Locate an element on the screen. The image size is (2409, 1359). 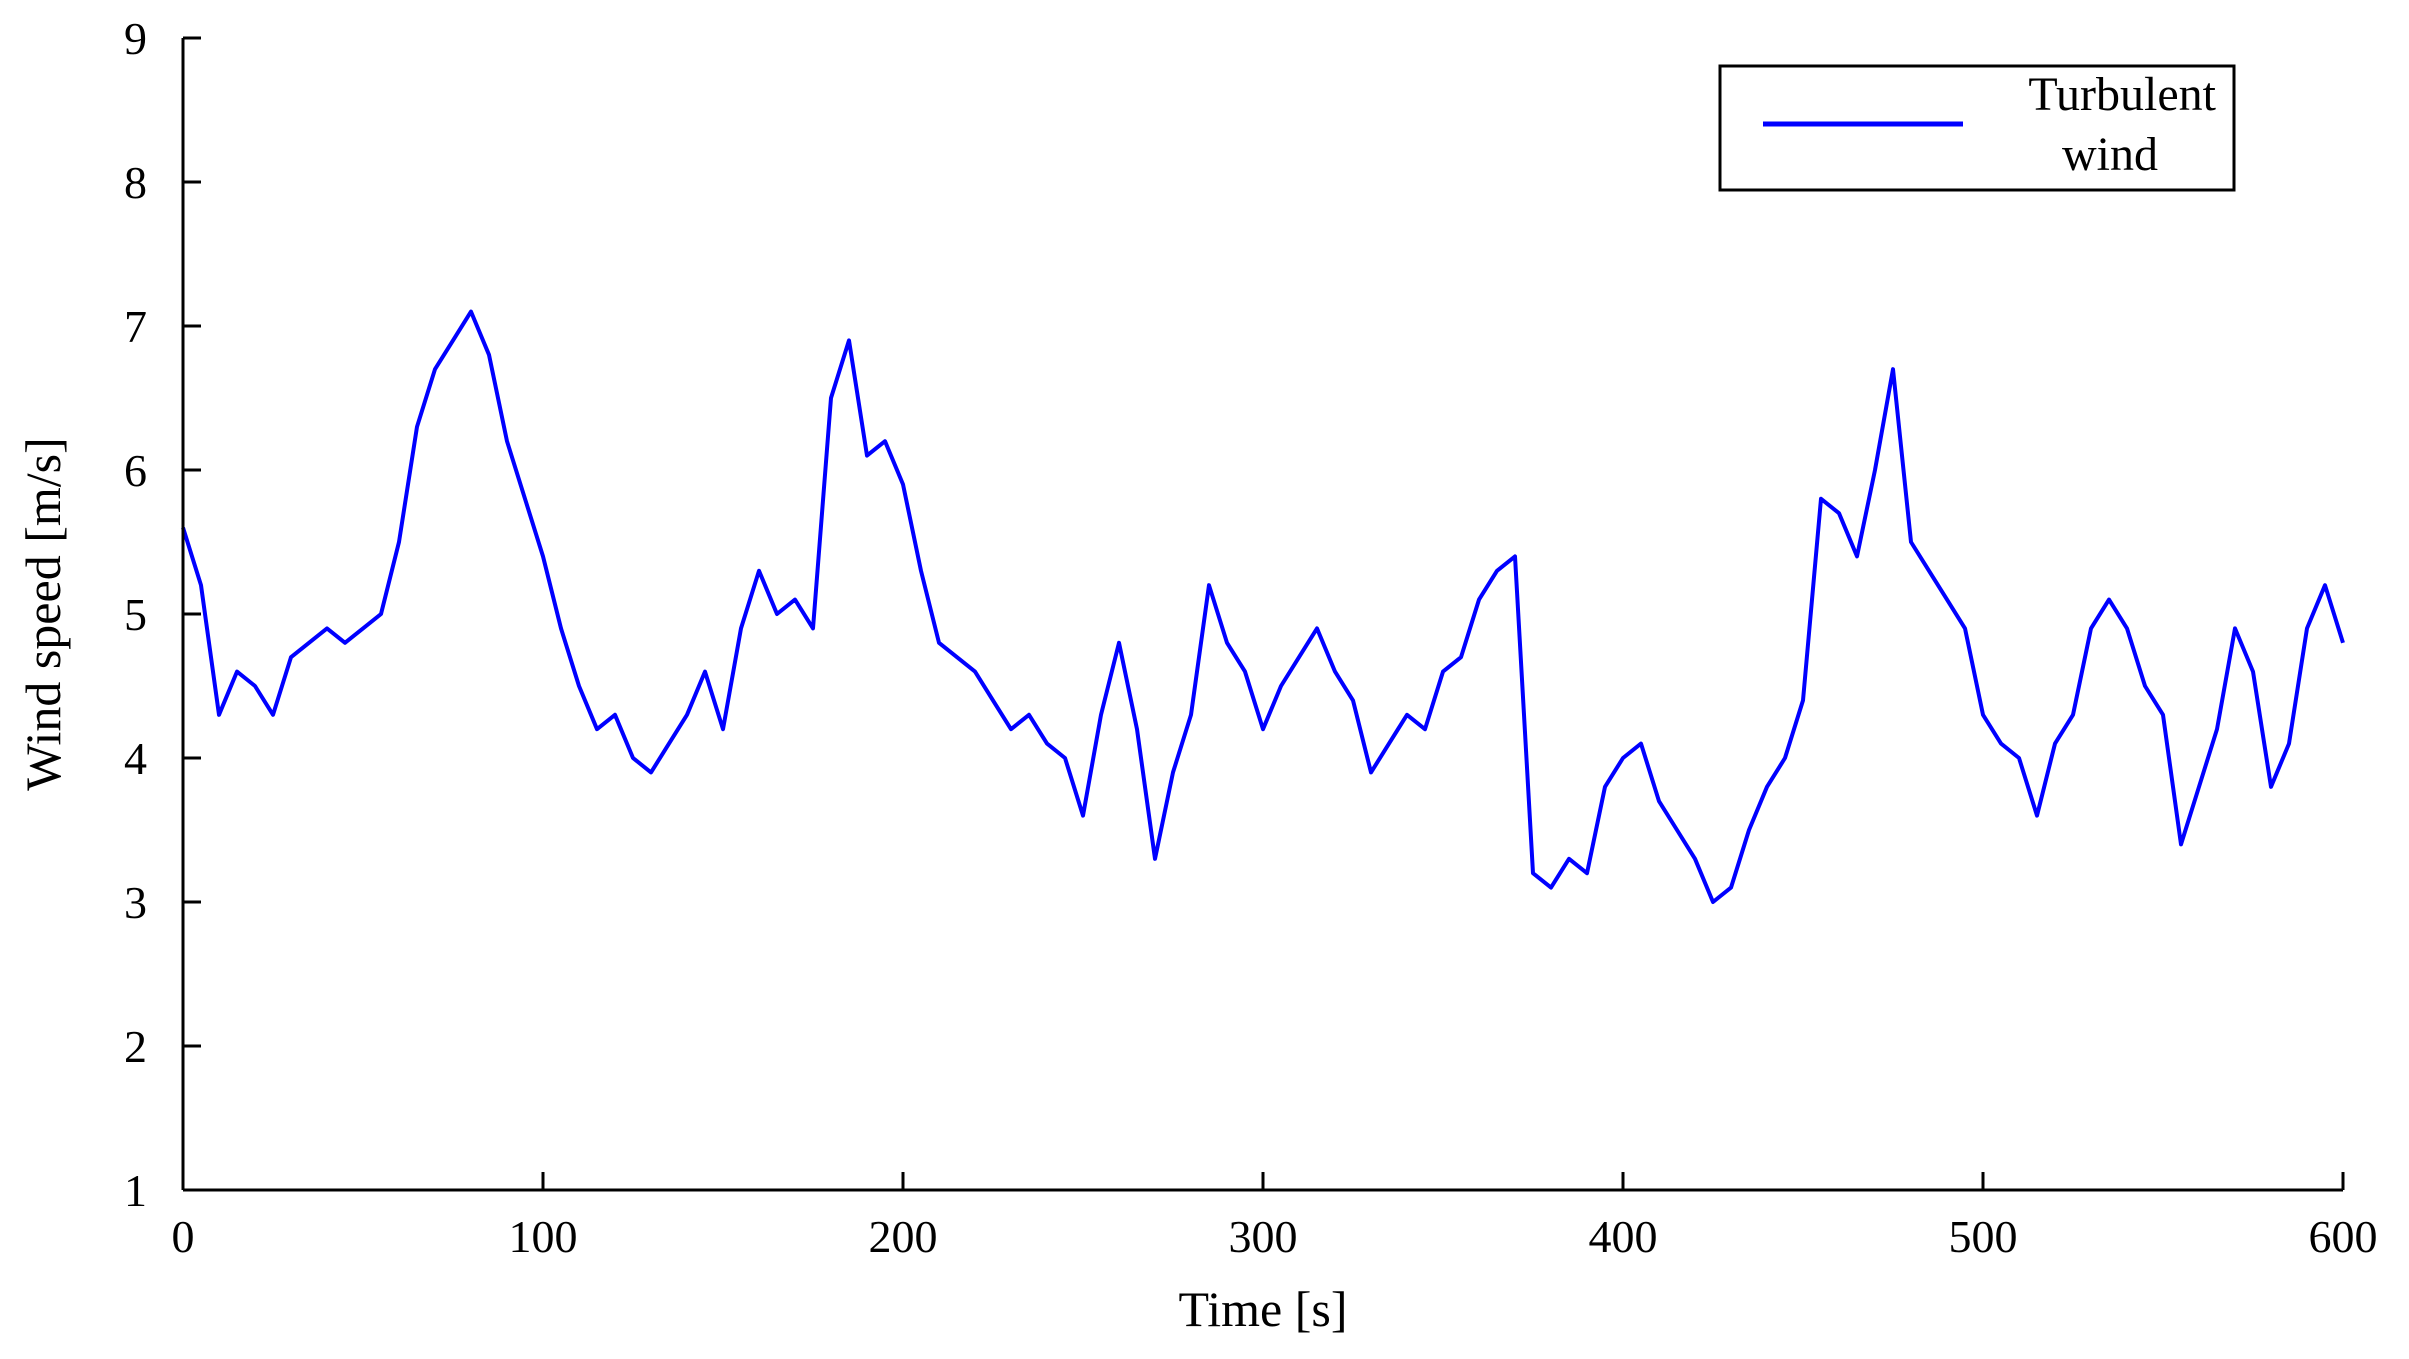
y-tick-label: 1 is located at coordinates (135, 1190).